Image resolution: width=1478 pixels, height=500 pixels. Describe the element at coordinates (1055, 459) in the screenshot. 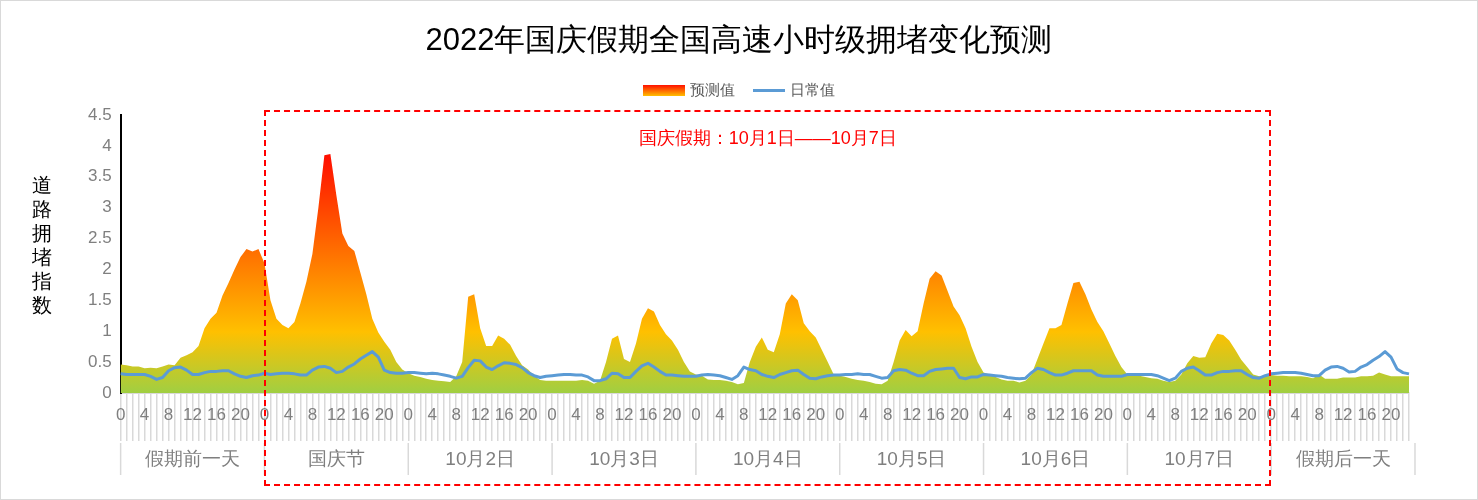

I see `text: 10月6日` at that location.